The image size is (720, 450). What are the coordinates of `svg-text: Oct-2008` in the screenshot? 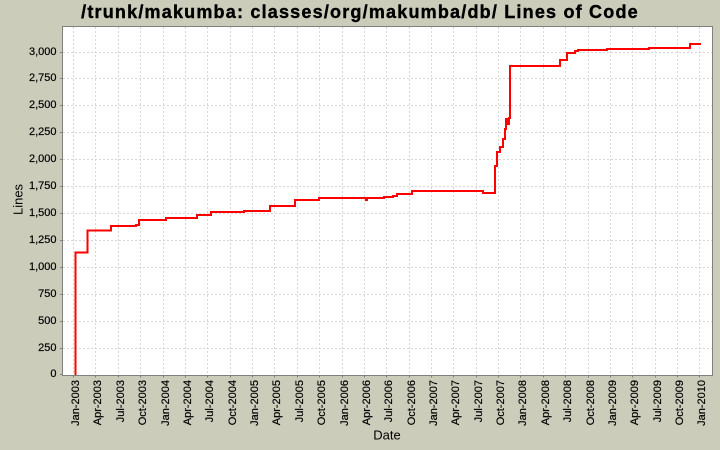 It's located at (591, 402).